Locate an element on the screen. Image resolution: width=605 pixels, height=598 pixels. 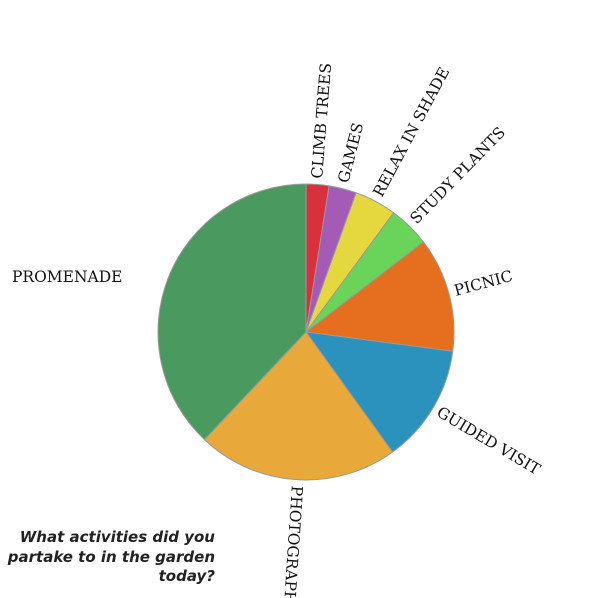
slice-guided-visit is located at coordinates (379, 392).